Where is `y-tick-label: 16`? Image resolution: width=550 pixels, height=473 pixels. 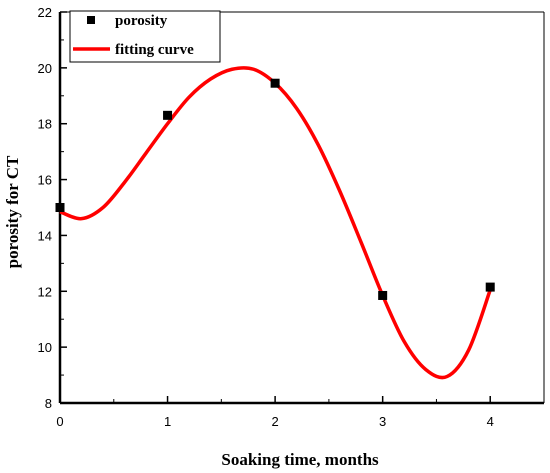 y-tick-label: 16 is located at coordinates (45, 180).